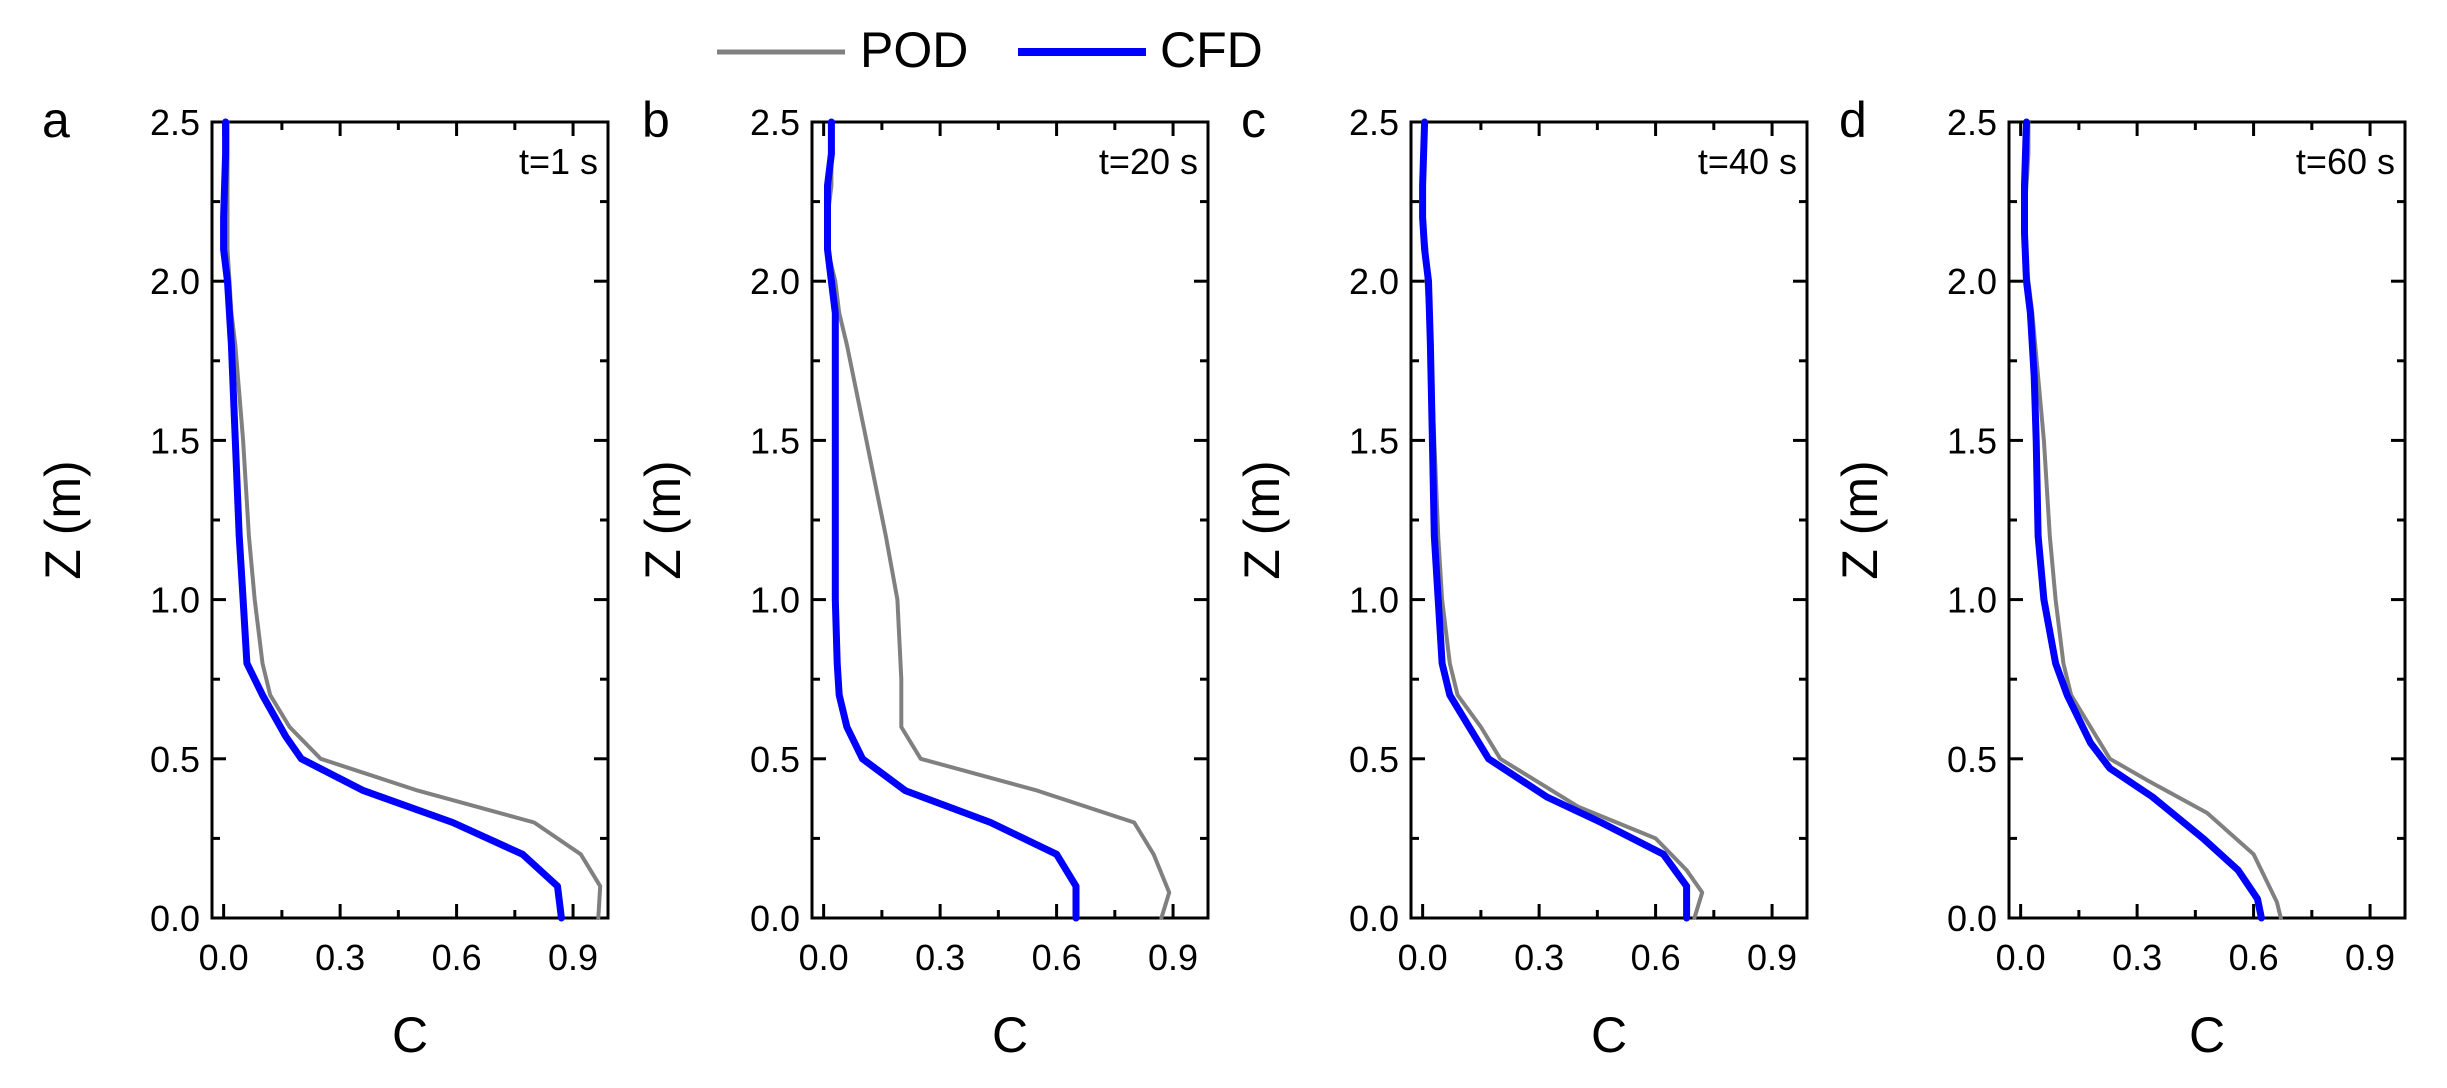 This screenshot has width=2447, height=1088. What do you see at coordinates (1747, 161) in the screenshot?
I see `time-annotation: t=40 s` at bounding box center [1747, 161].